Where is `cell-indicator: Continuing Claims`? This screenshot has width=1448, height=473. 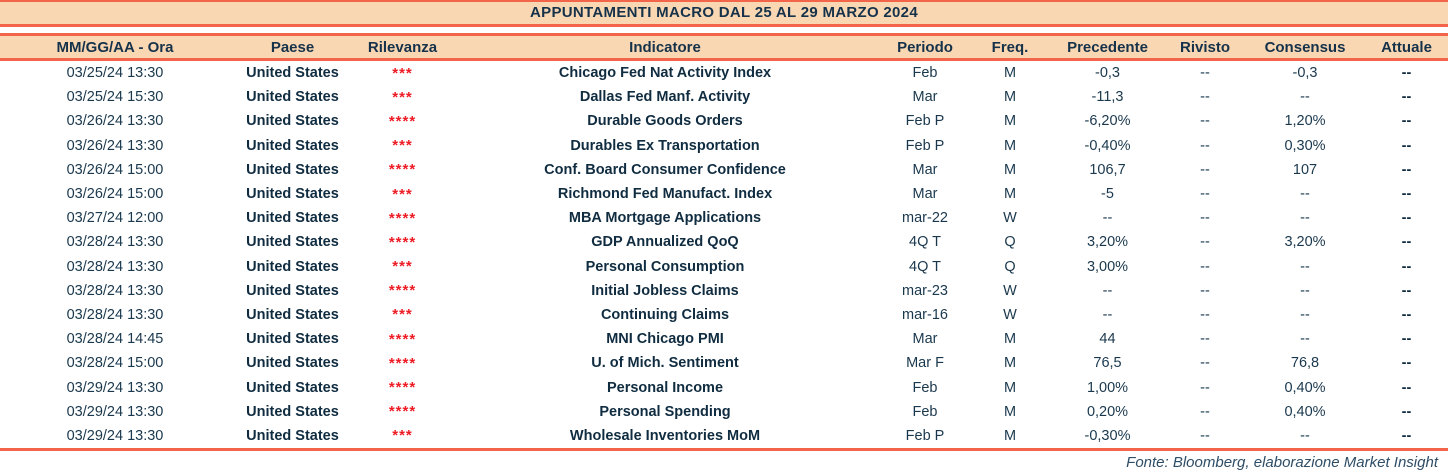
cell-indicator: Continuing Claims is located at coordinates (665, 314).